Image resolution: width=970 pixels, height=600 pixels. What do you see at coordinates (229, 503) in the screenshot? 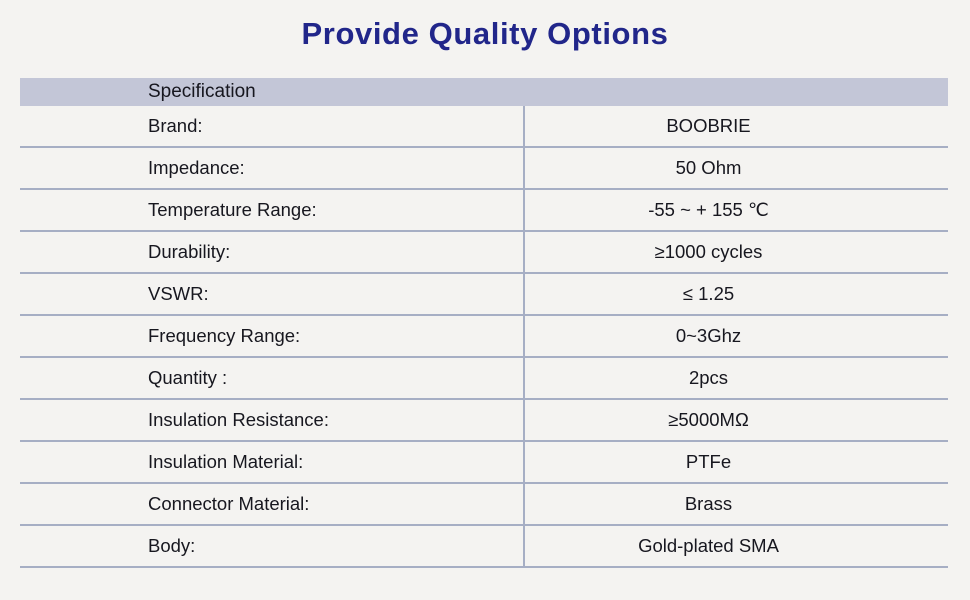
I see `spec-label: Connector Material:` at bounding box center [229, 503].